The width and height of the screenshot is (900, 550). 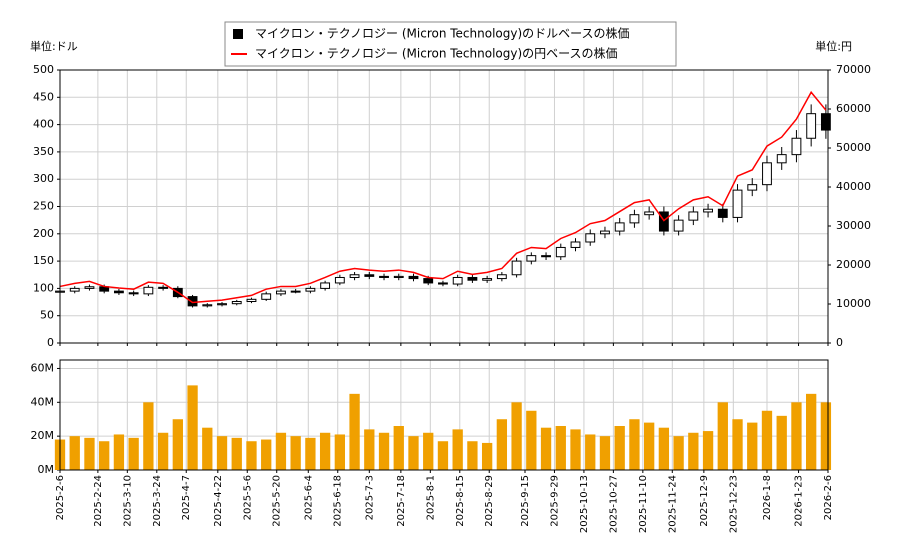 I want to click on x-tick-label: 2025-3-10, so click(x=127, y=501).